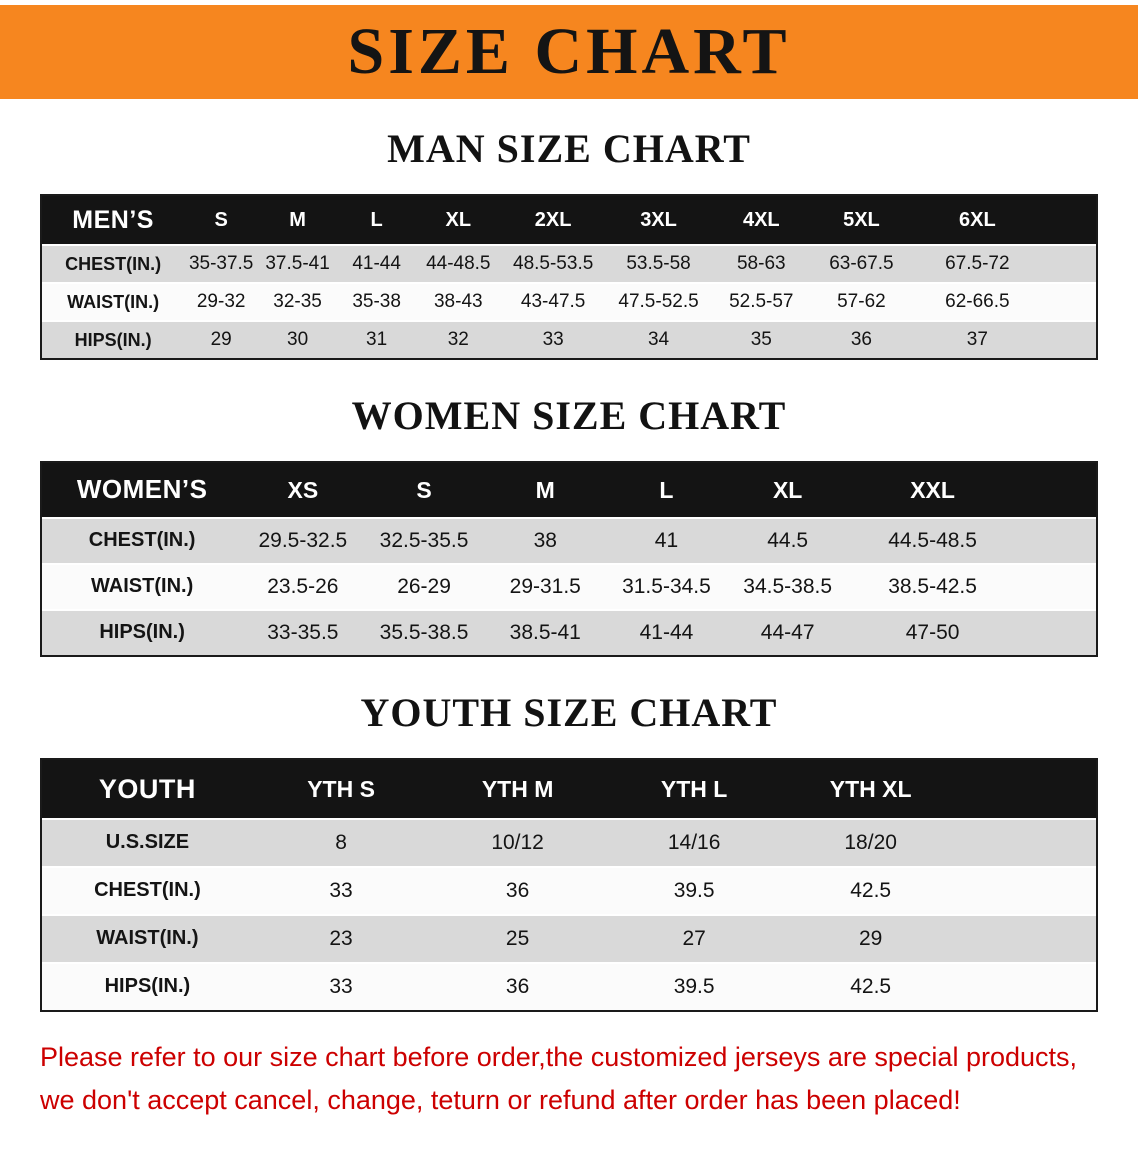  Describe the element at coordinates (341, 789) in the screenshot. I see `column-header: YTH S` at that location.